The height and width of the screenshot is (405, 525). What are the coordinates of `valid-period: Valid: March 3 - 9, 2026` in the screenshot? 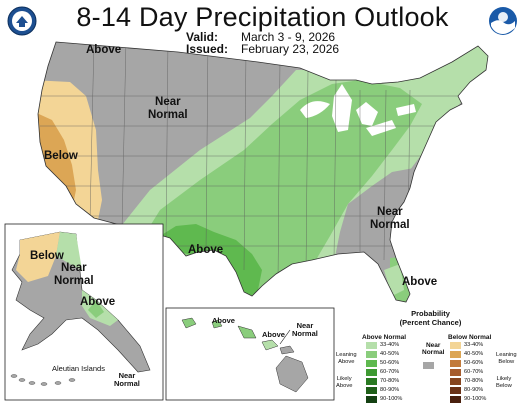 It's located at (260, 37).